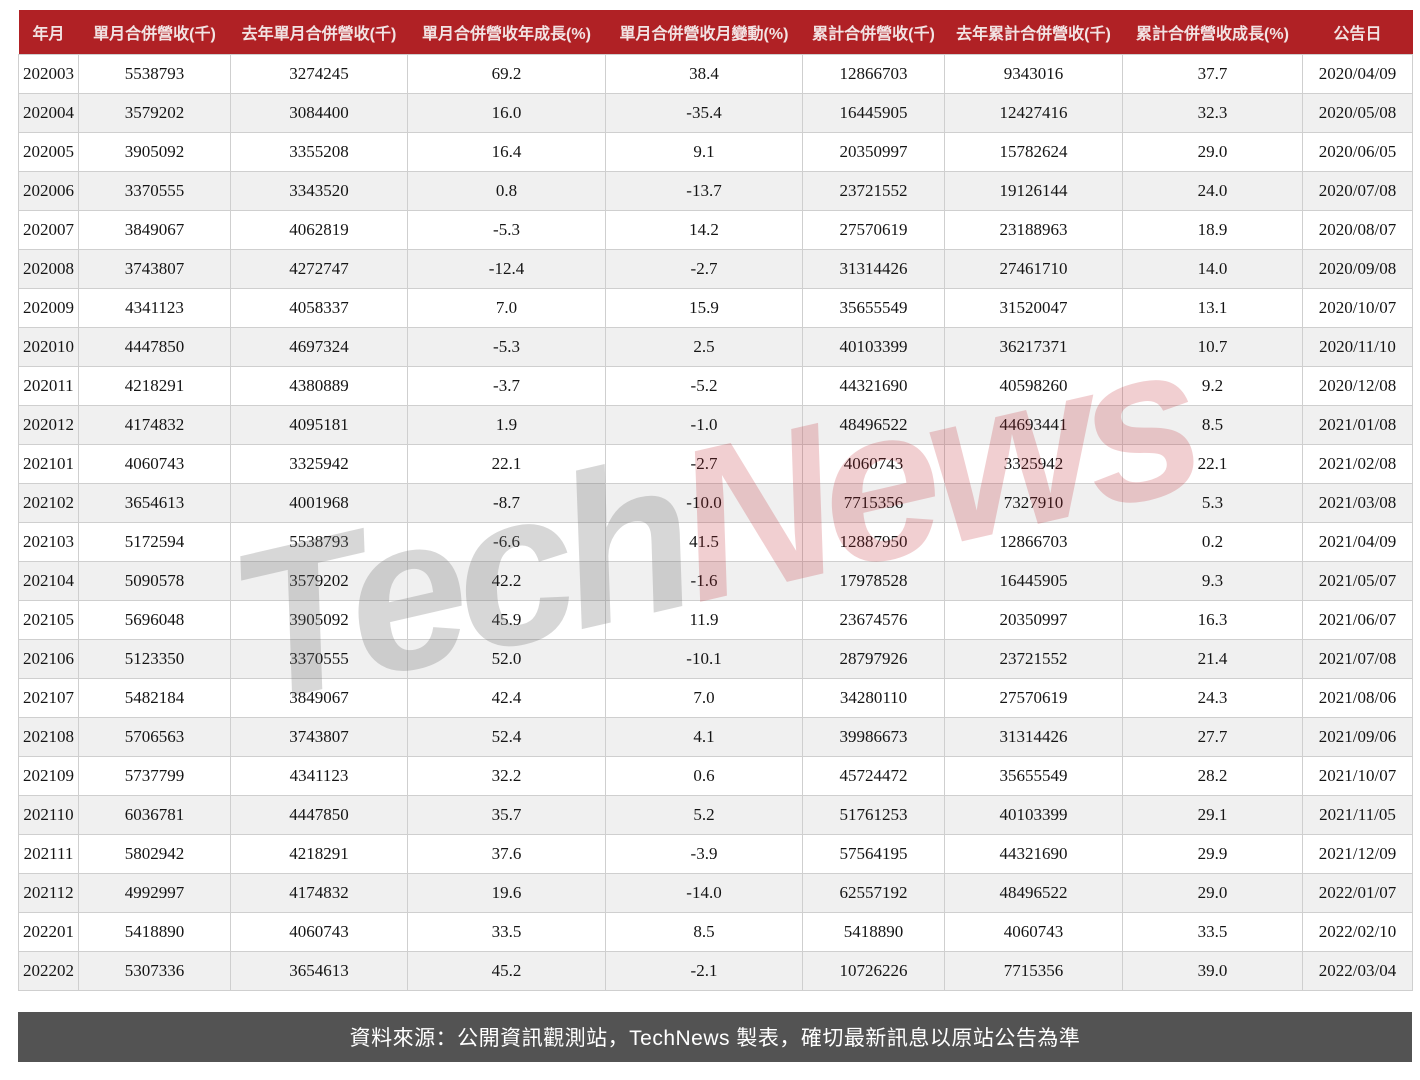 This screenshot has width=1420, height=1080. I want to click on table-cell: 5706563, so click(154, 737).